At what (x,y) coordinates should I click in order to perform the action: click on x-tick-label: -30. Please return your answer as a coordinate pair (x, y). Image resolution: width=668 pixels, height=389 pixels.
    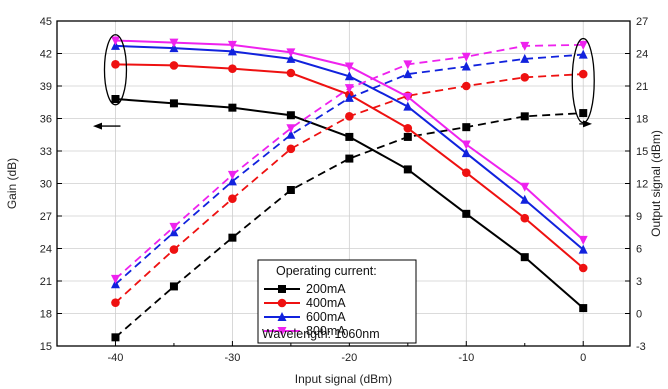
    Looking at the image, I should click on (232, 358).